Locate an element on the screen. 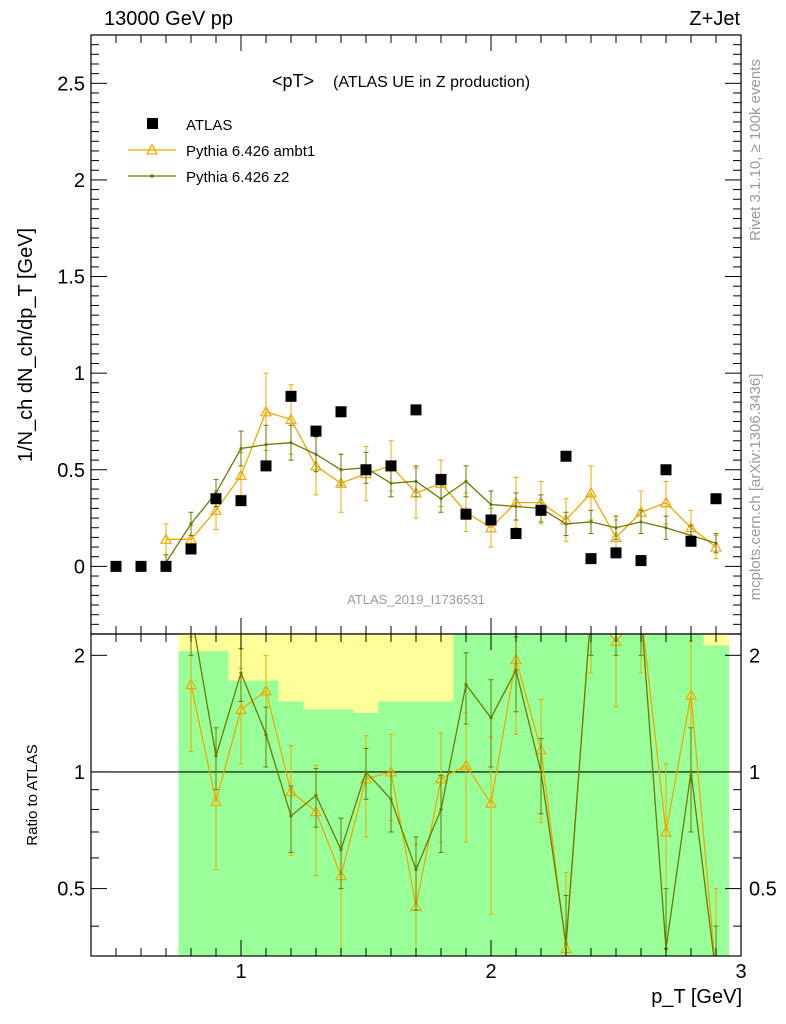 The height and width of the screenshot is (1024, 786). y-tick-label: 2 is located at coordinates (79, 181).